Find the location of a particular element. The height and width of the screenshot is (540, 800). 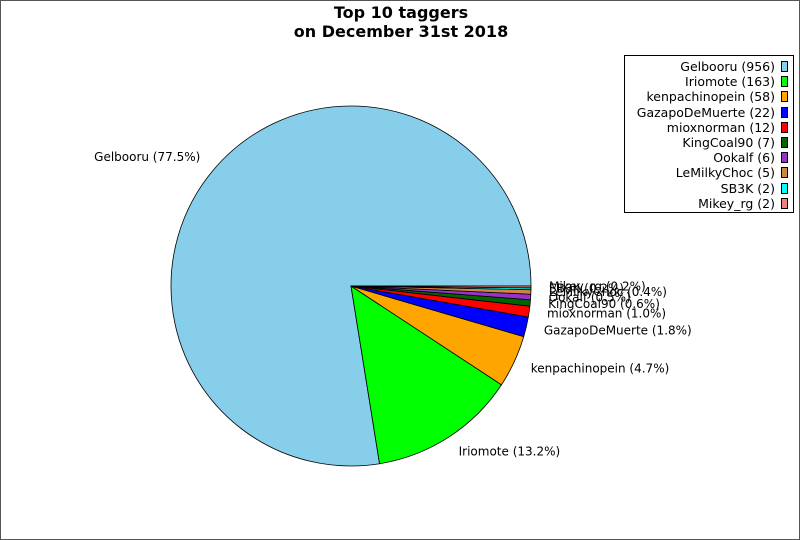

pie-label-gazapodemuerte: GazapoDeMuerte (1.8%) is located at coordinates (618, 331).